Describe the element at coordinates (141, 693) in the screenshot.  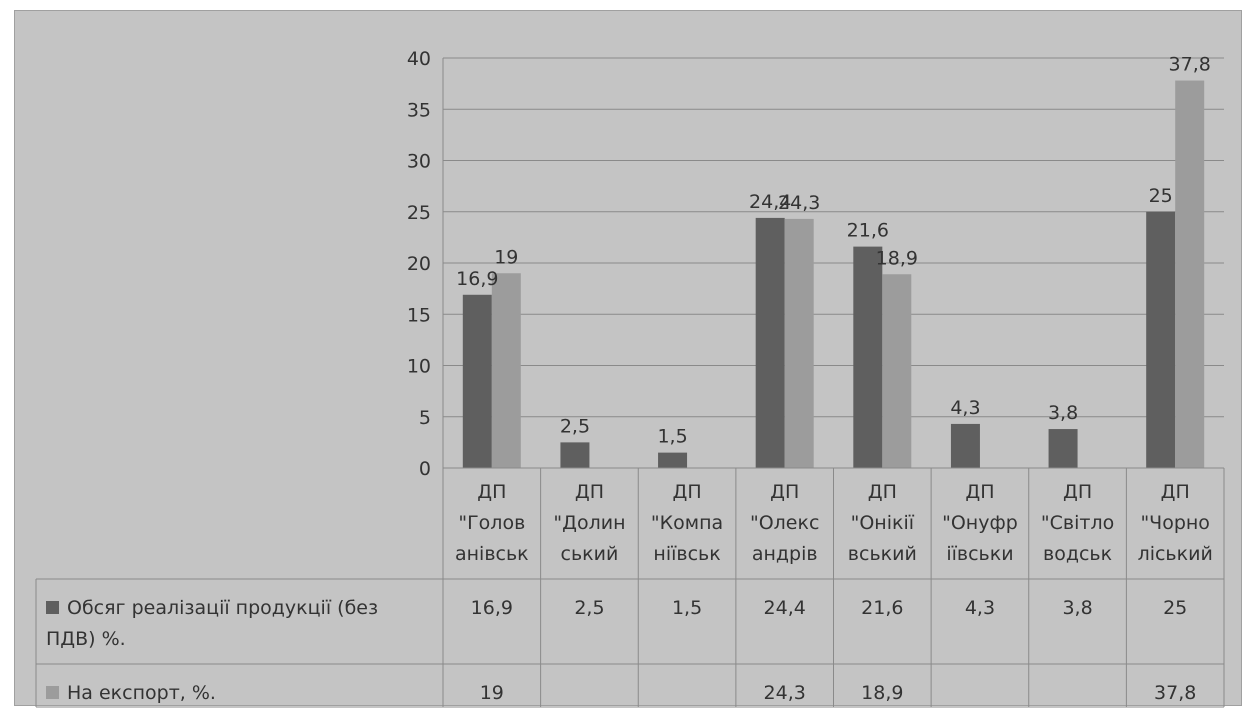
I see `legend-label: На експорт, %.` at that location.